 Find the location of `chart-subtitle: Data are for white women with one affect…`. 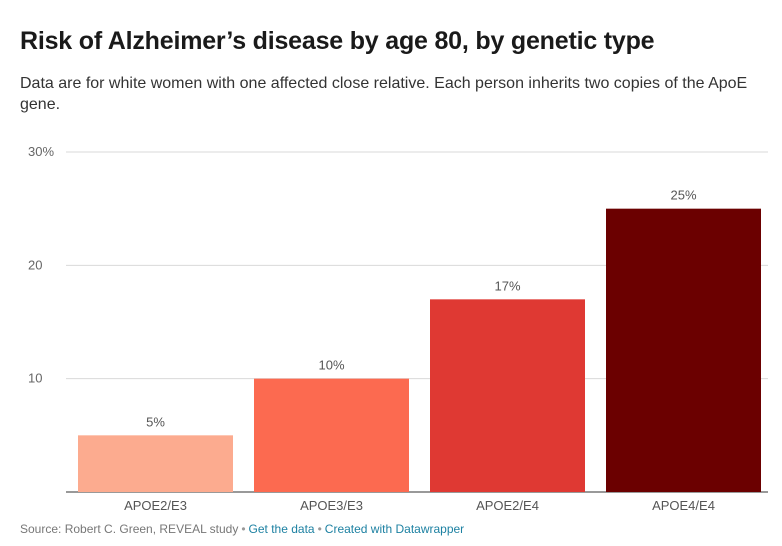

chart-subtitle: Data are for white women with one affect… is located at coordinates (384, 94).